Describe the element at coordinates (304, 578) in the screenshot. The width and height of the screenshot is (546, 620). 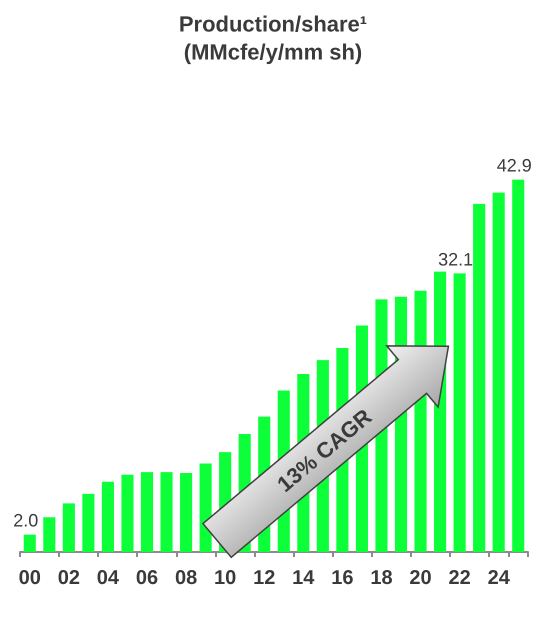
I see `x-tick-label: 14` at that location.